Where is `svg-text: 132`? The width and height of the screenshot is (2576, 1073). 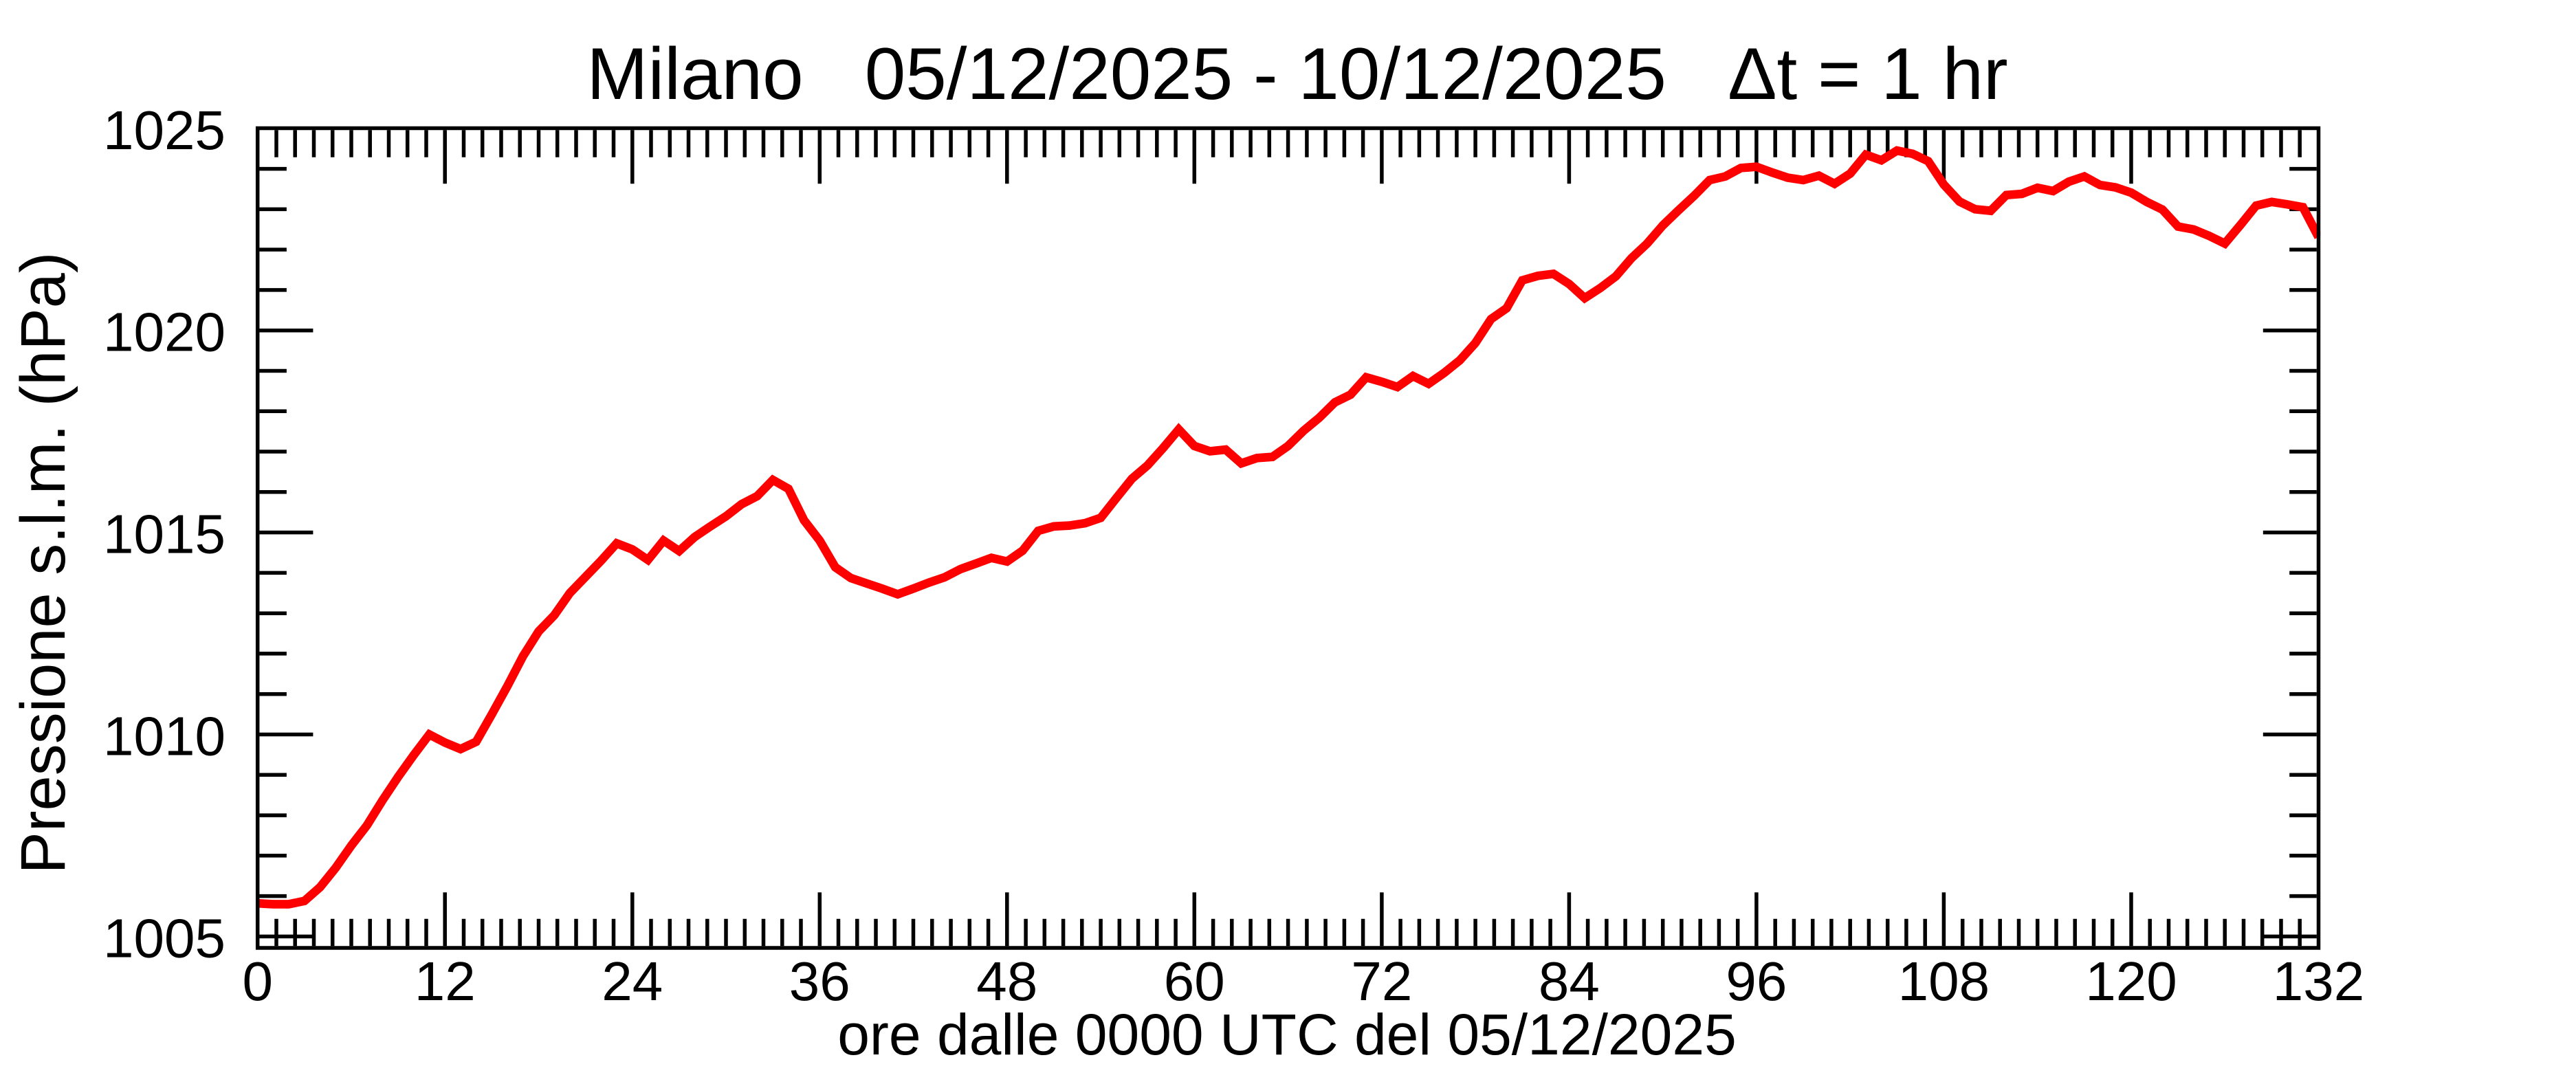
svg-text: 132 is located at coordinates (2318, 981).